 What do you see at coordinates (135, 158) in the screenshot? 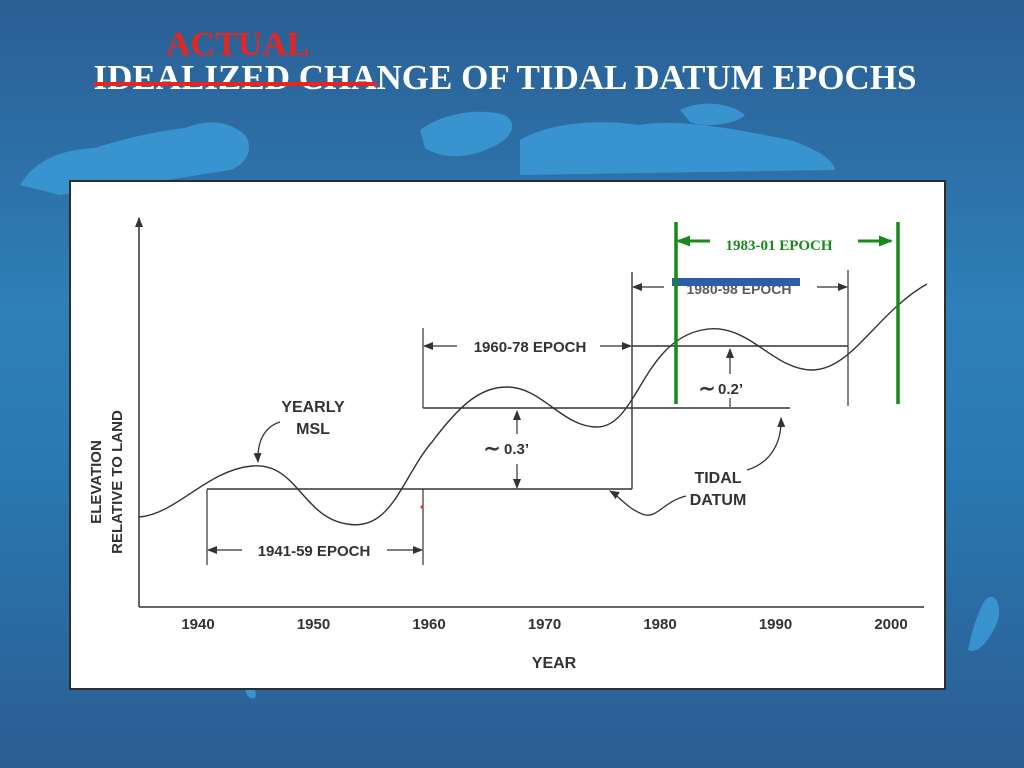
I see `map-landmass-north-america` at bounding box center [135, 158].